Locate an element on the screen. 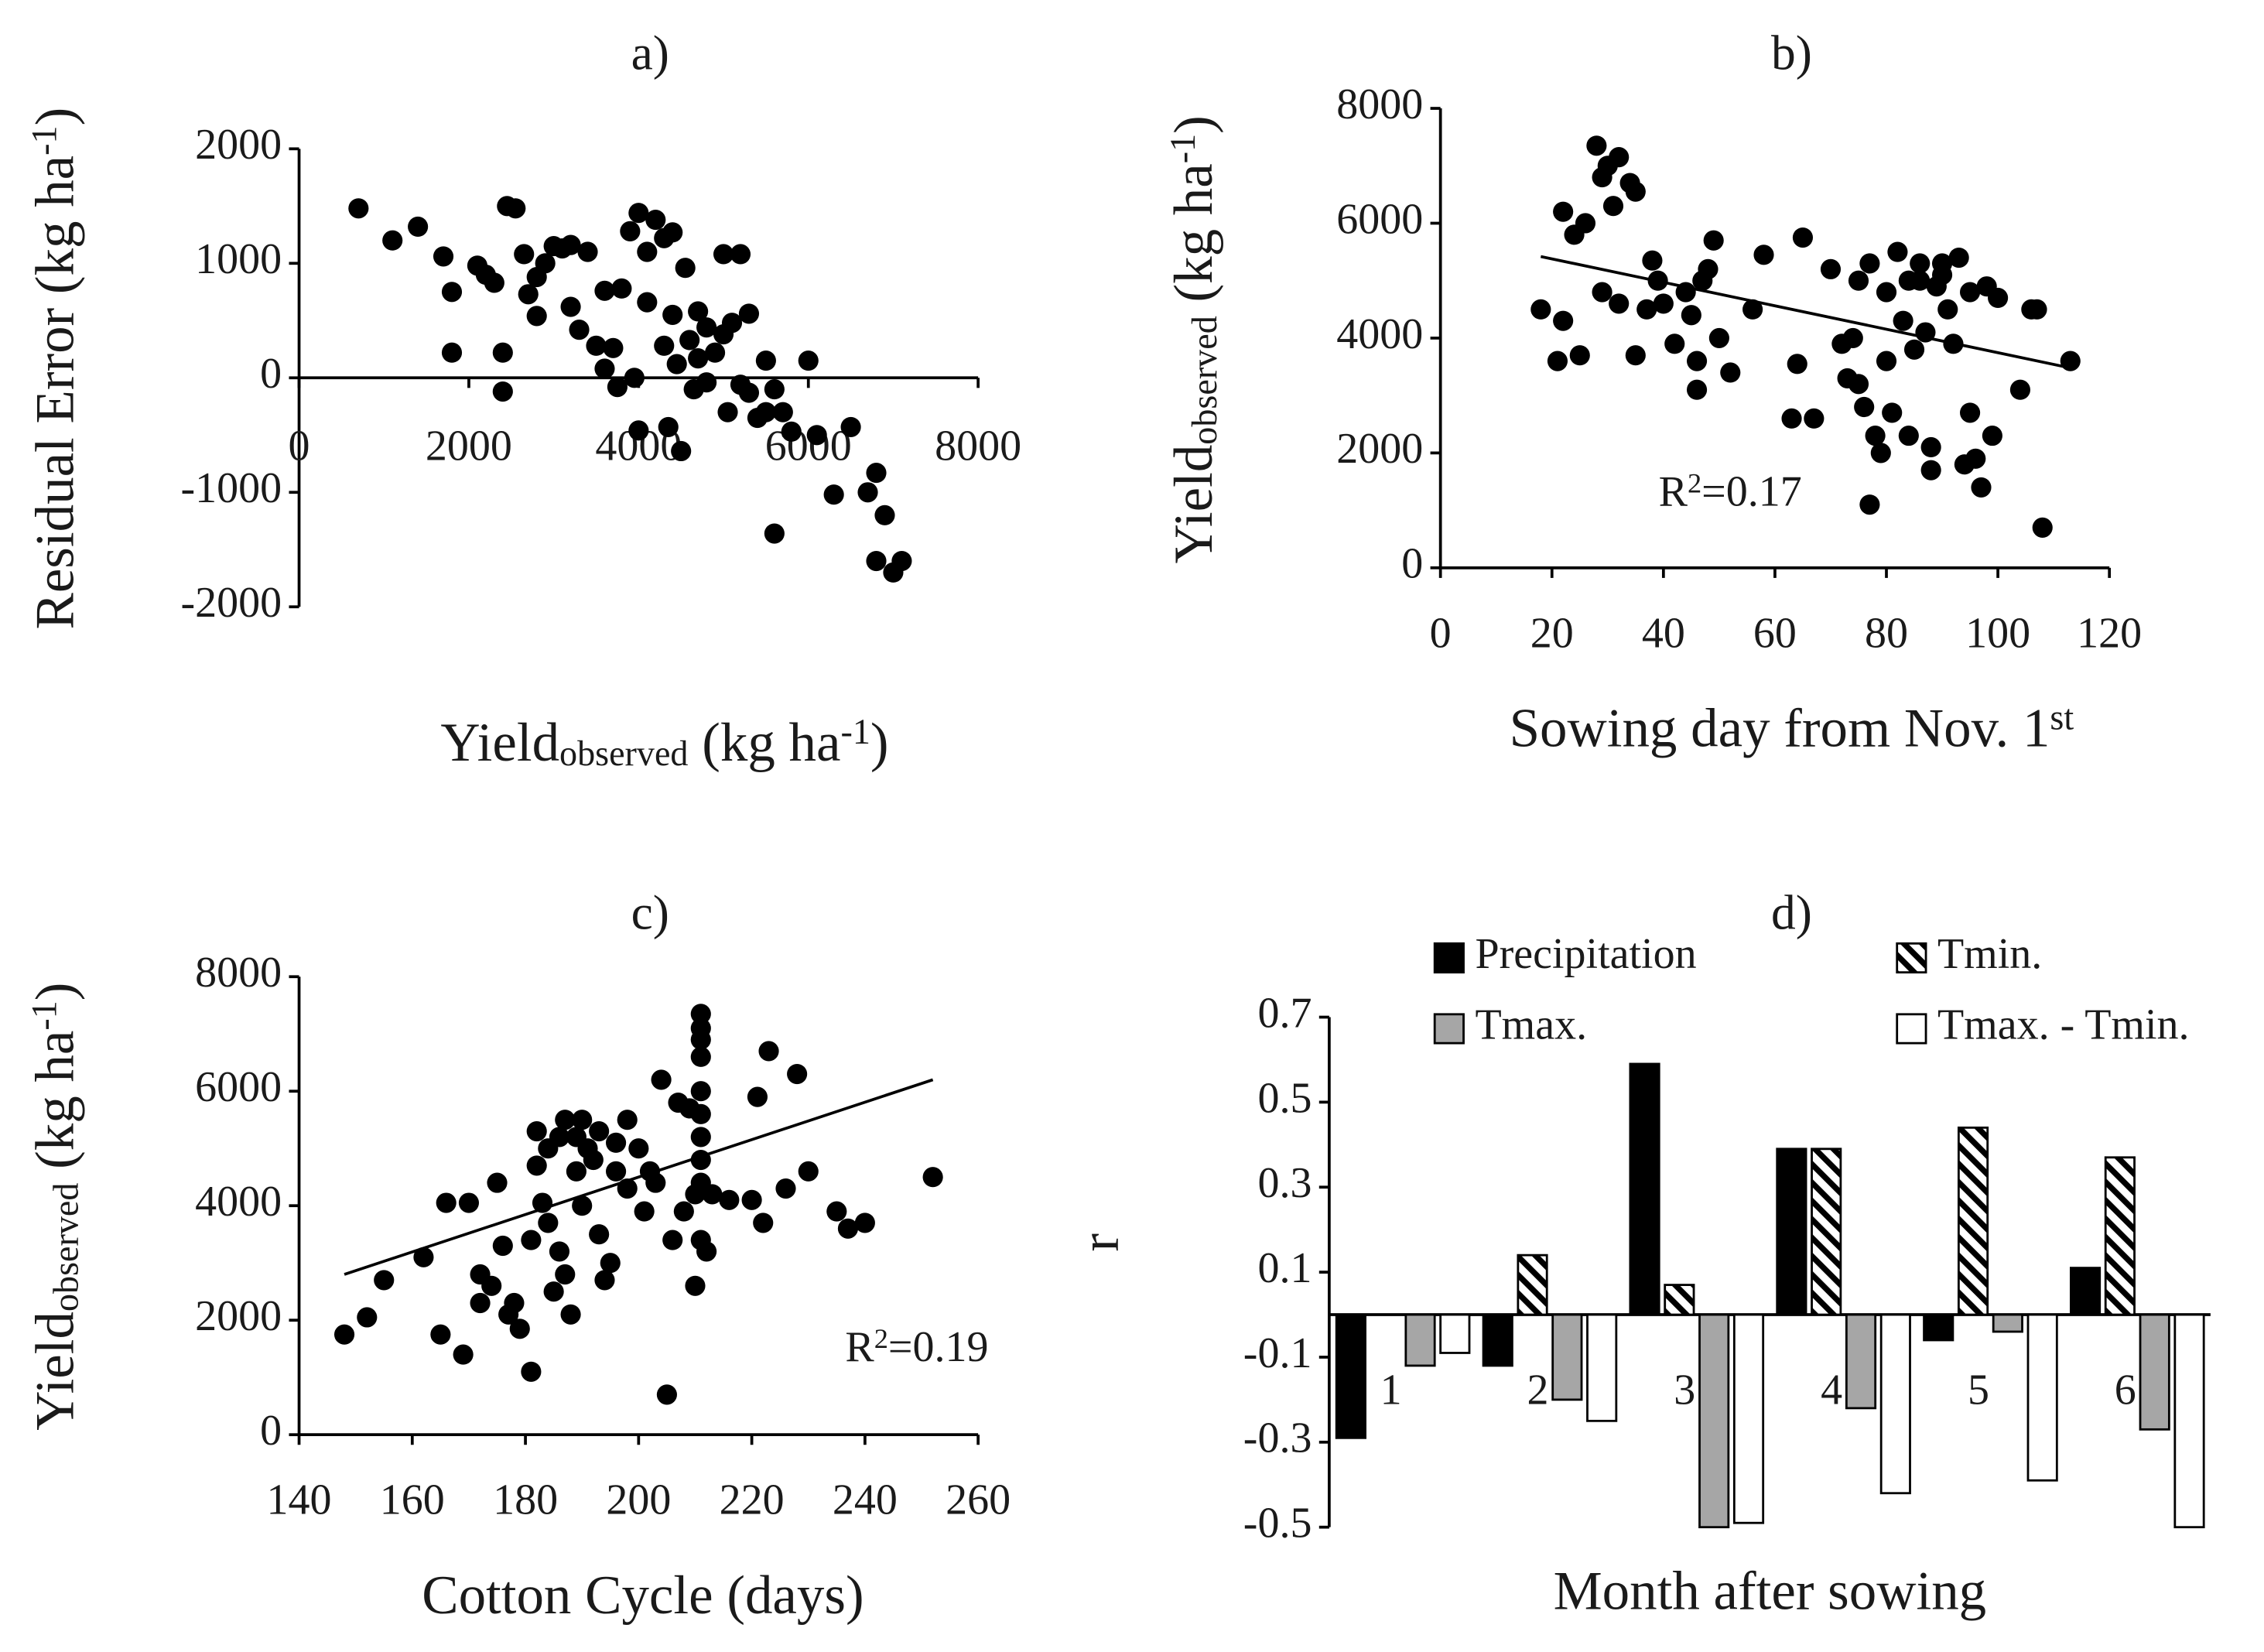 This screenshot has height=1652, width=2264. y-tick-label: 0 is located at coordinates (271, 374).